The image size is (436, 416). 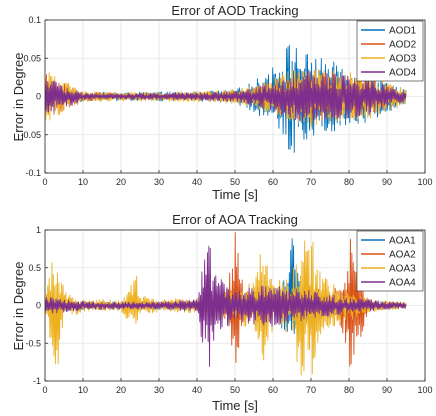 I want to click on aod-legend-box, so click(x=390, y=51).